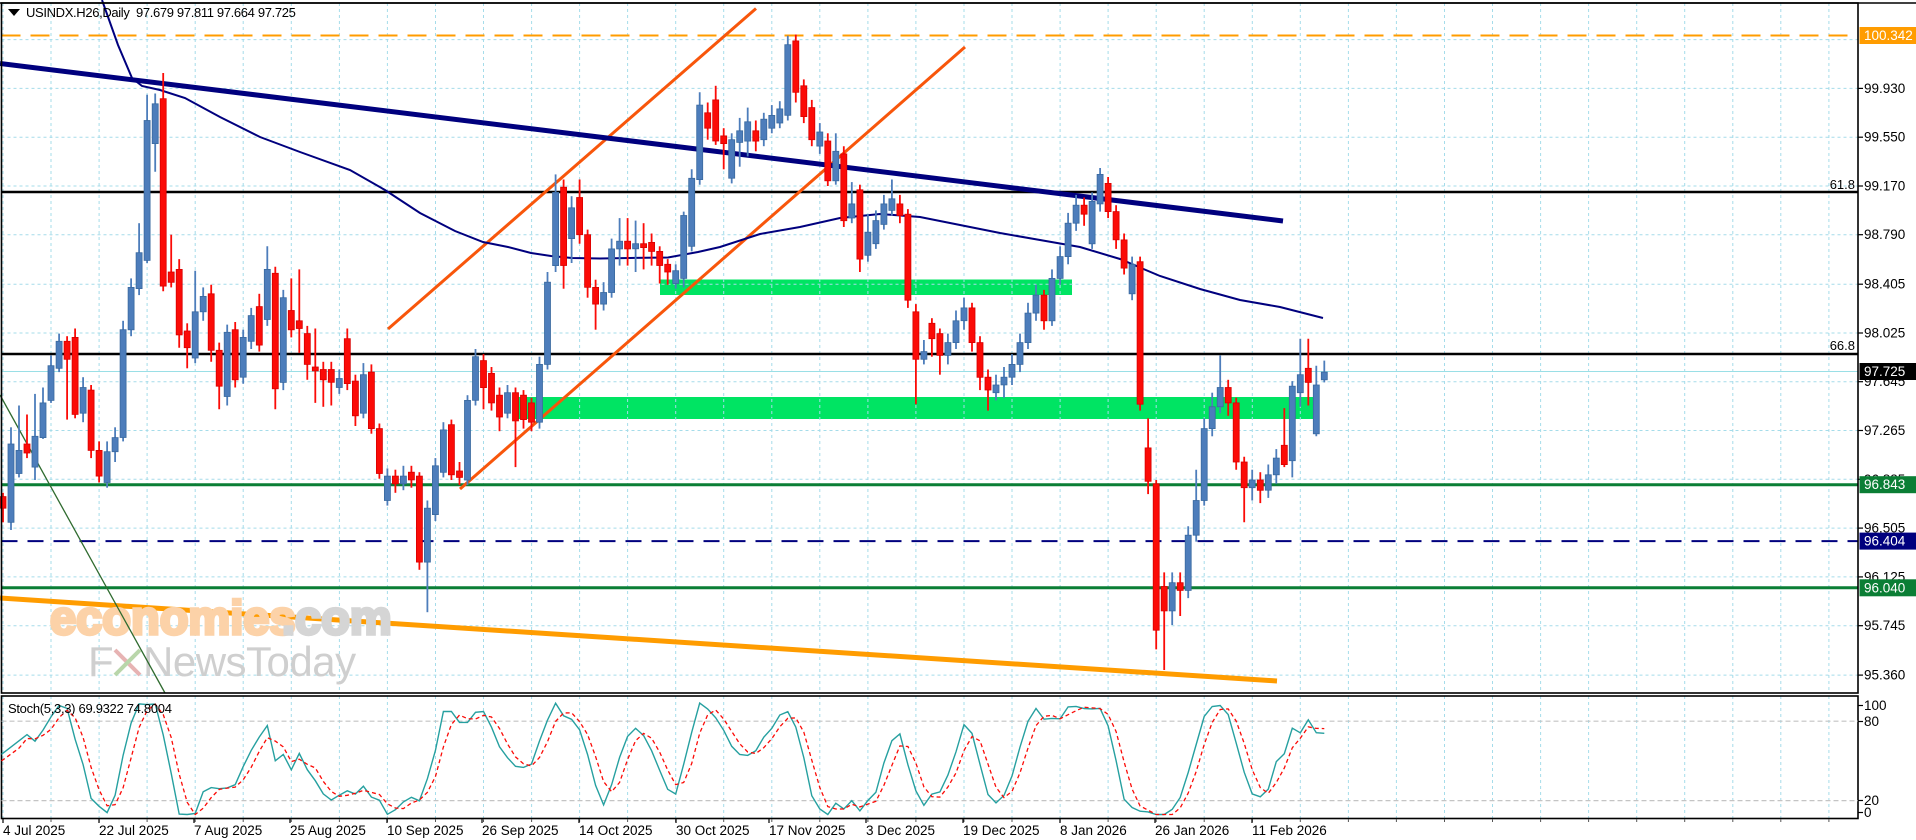 The image size is (1916, 840). I want to click on svg-text: 98.405, so click(1884, 284).